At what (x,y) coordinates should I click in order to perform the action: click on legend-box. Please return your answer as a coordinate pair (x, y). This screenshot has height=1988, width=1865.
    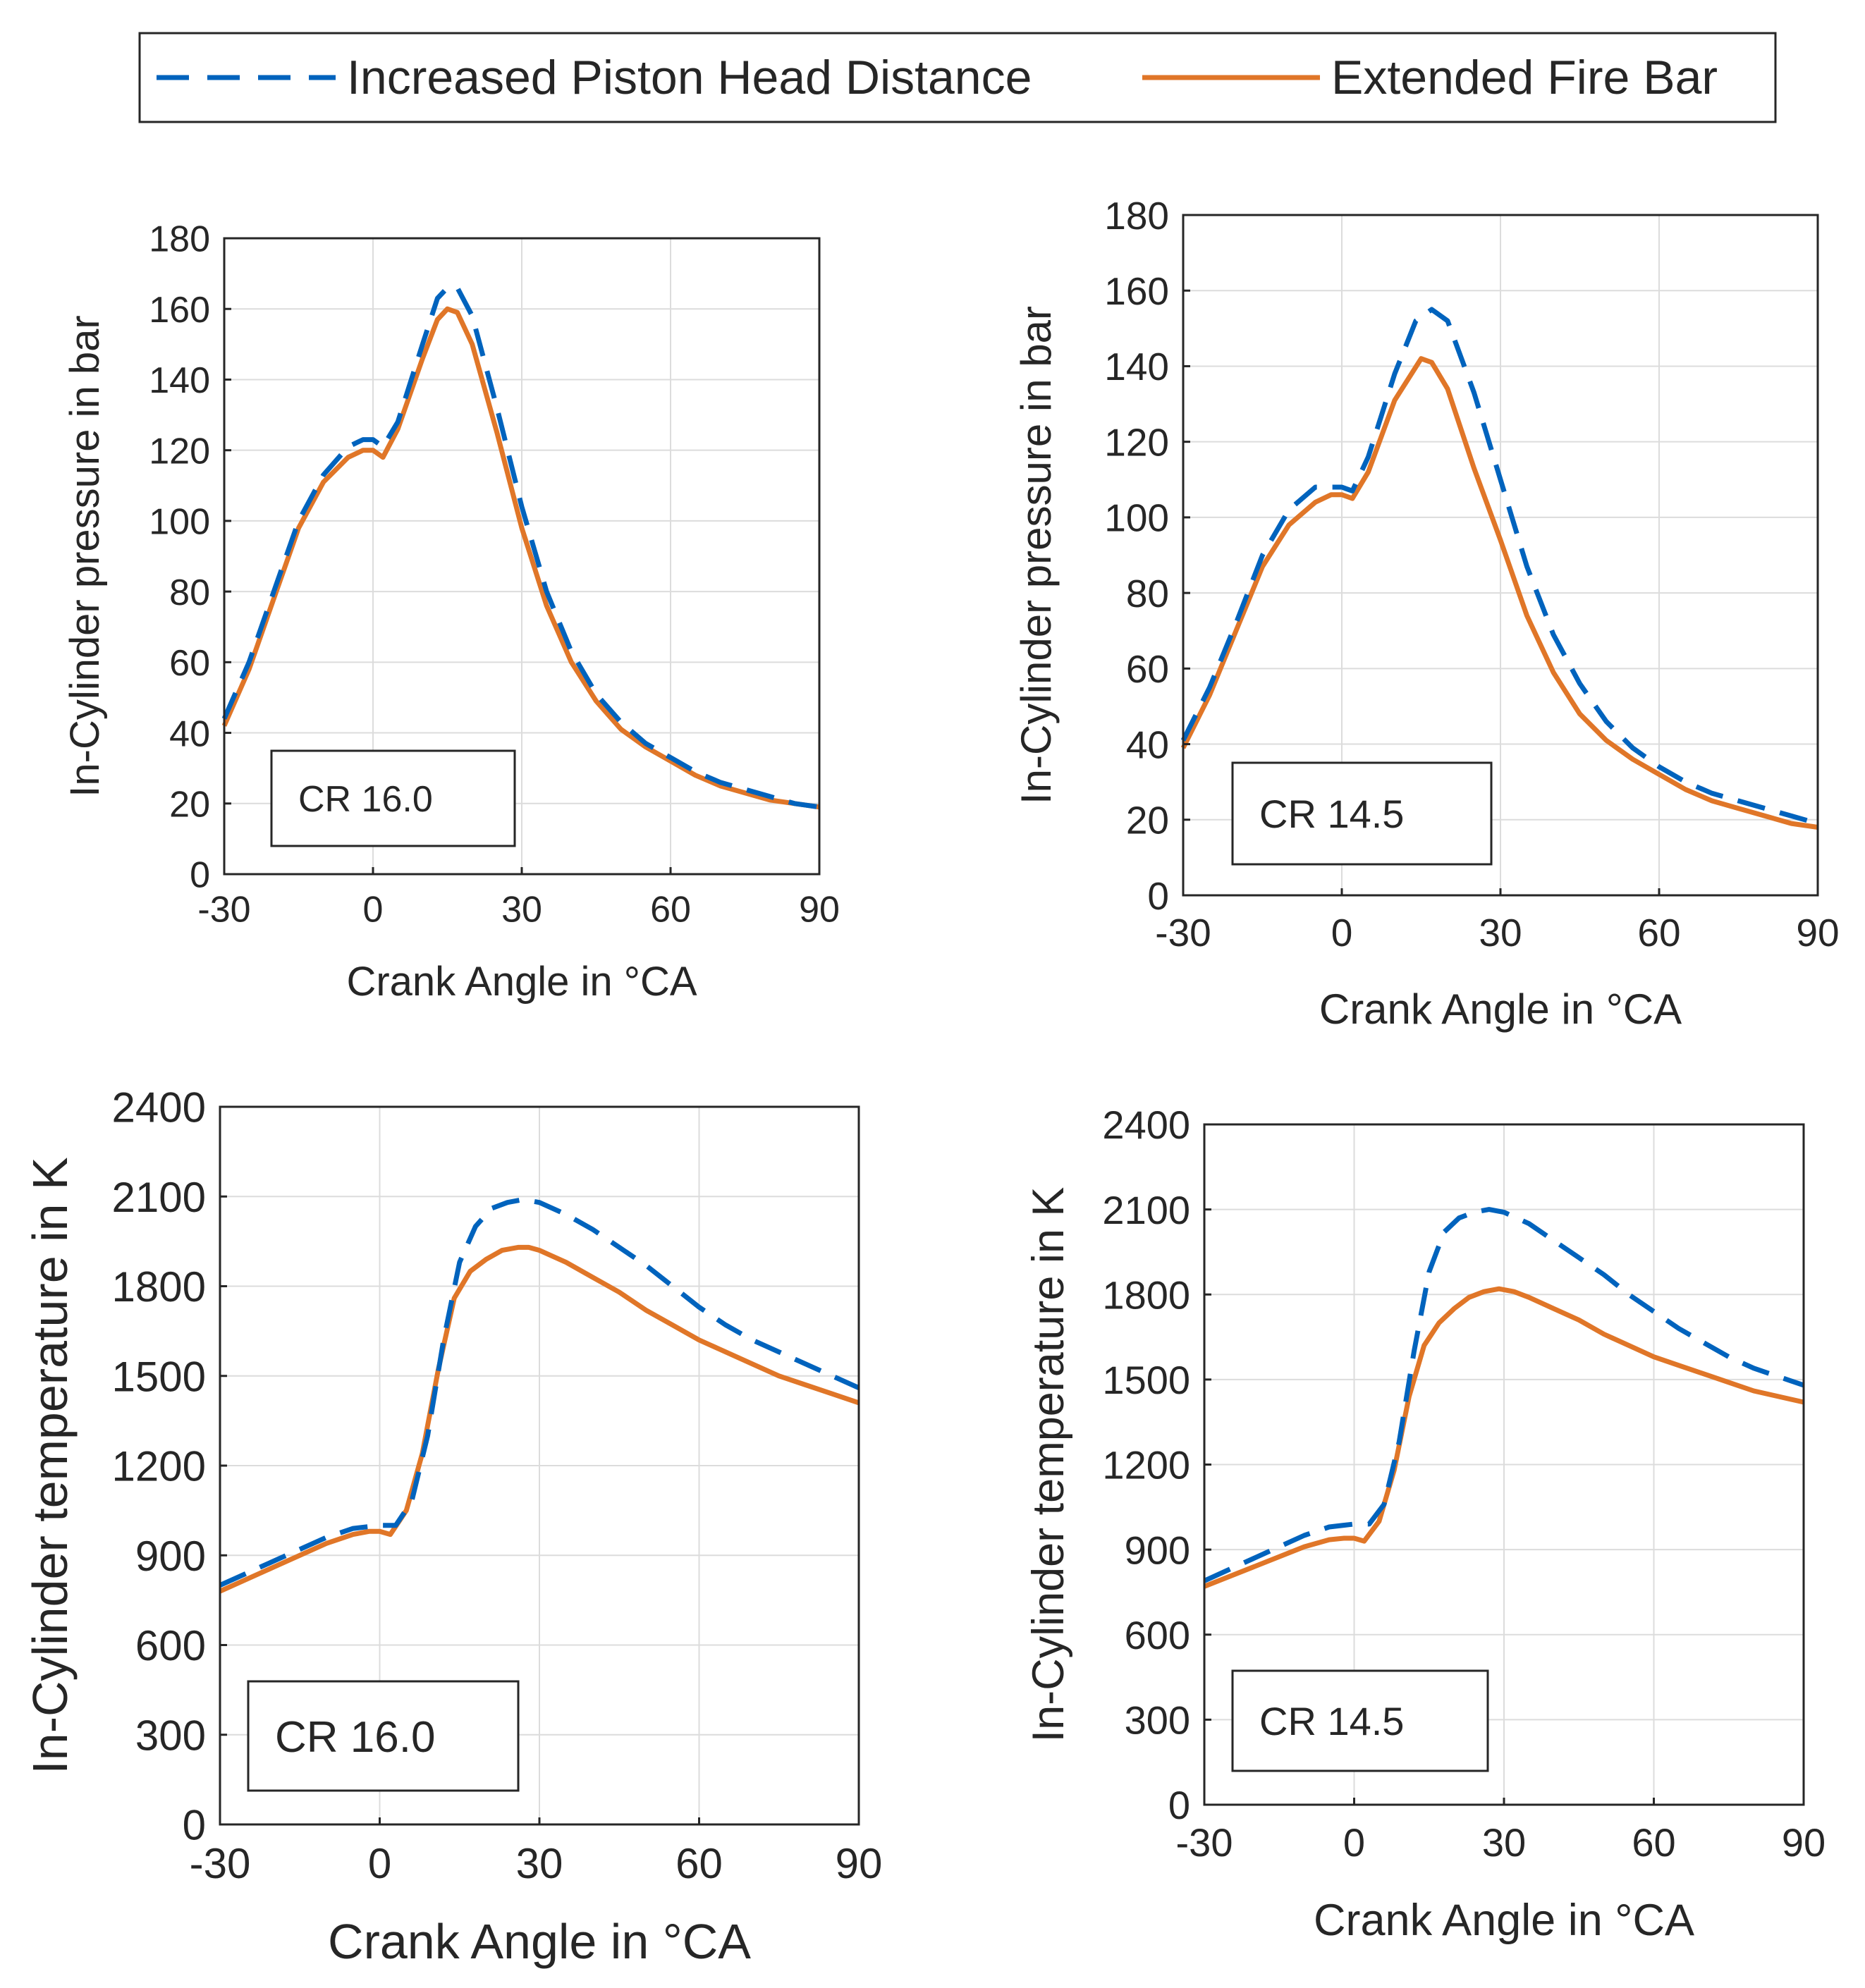
    Looking at the image, I should click on (957, 78).